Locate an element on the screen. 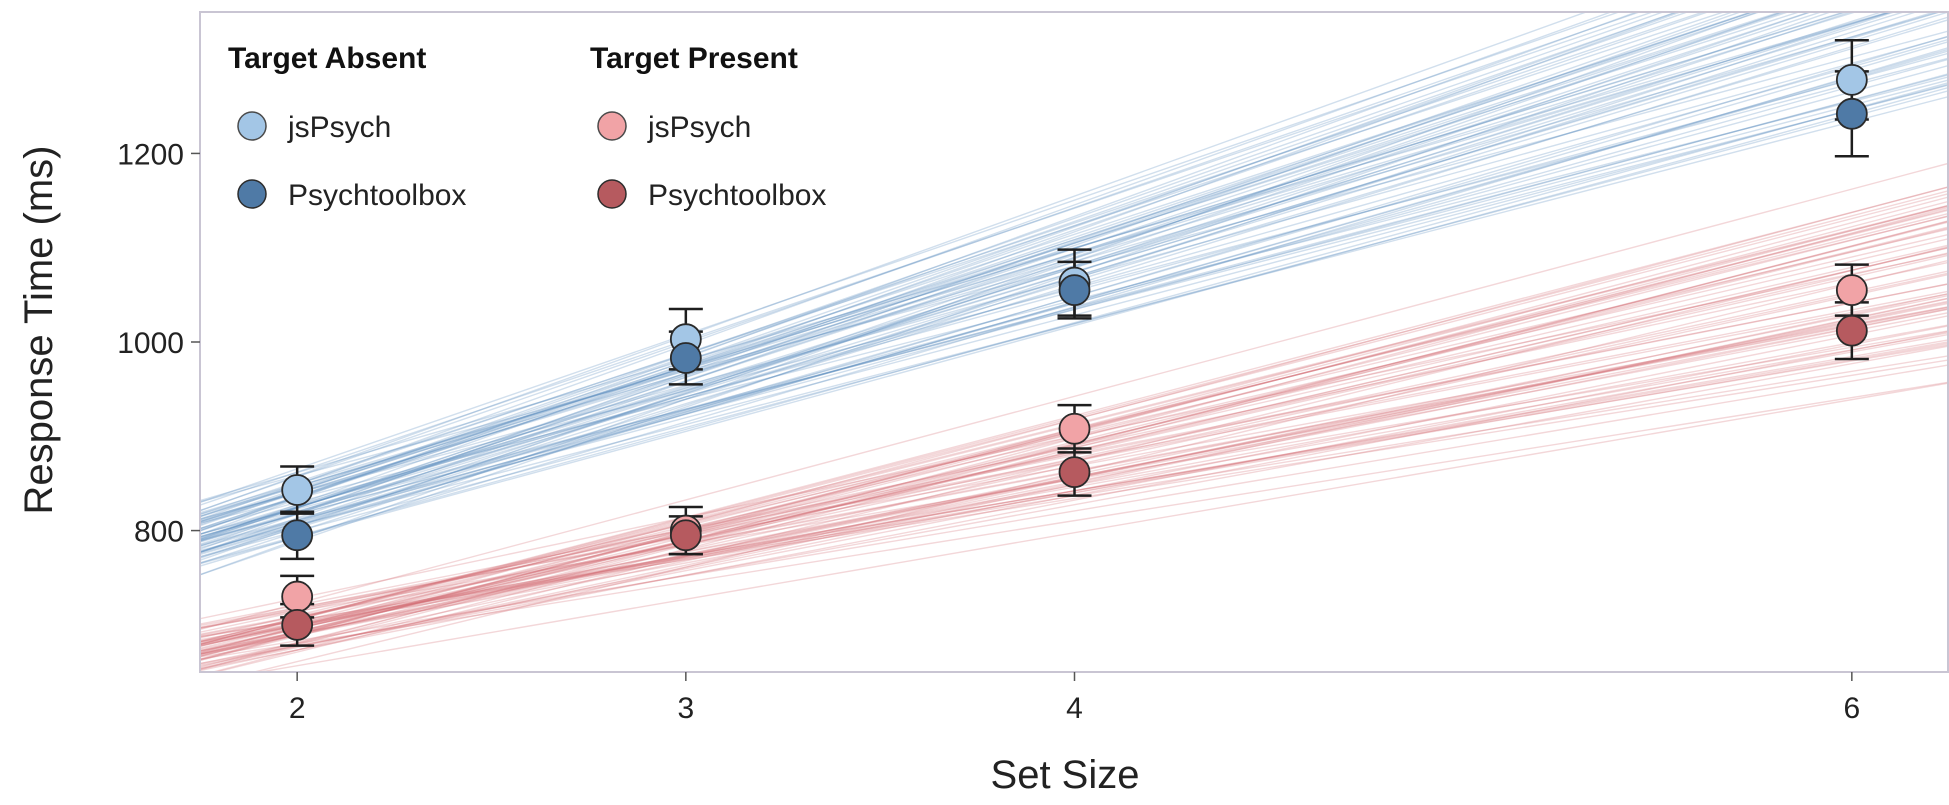 The image size is (1949, 805). y-axis-title: Response Time (ms) is located at coordinates (39, 330).